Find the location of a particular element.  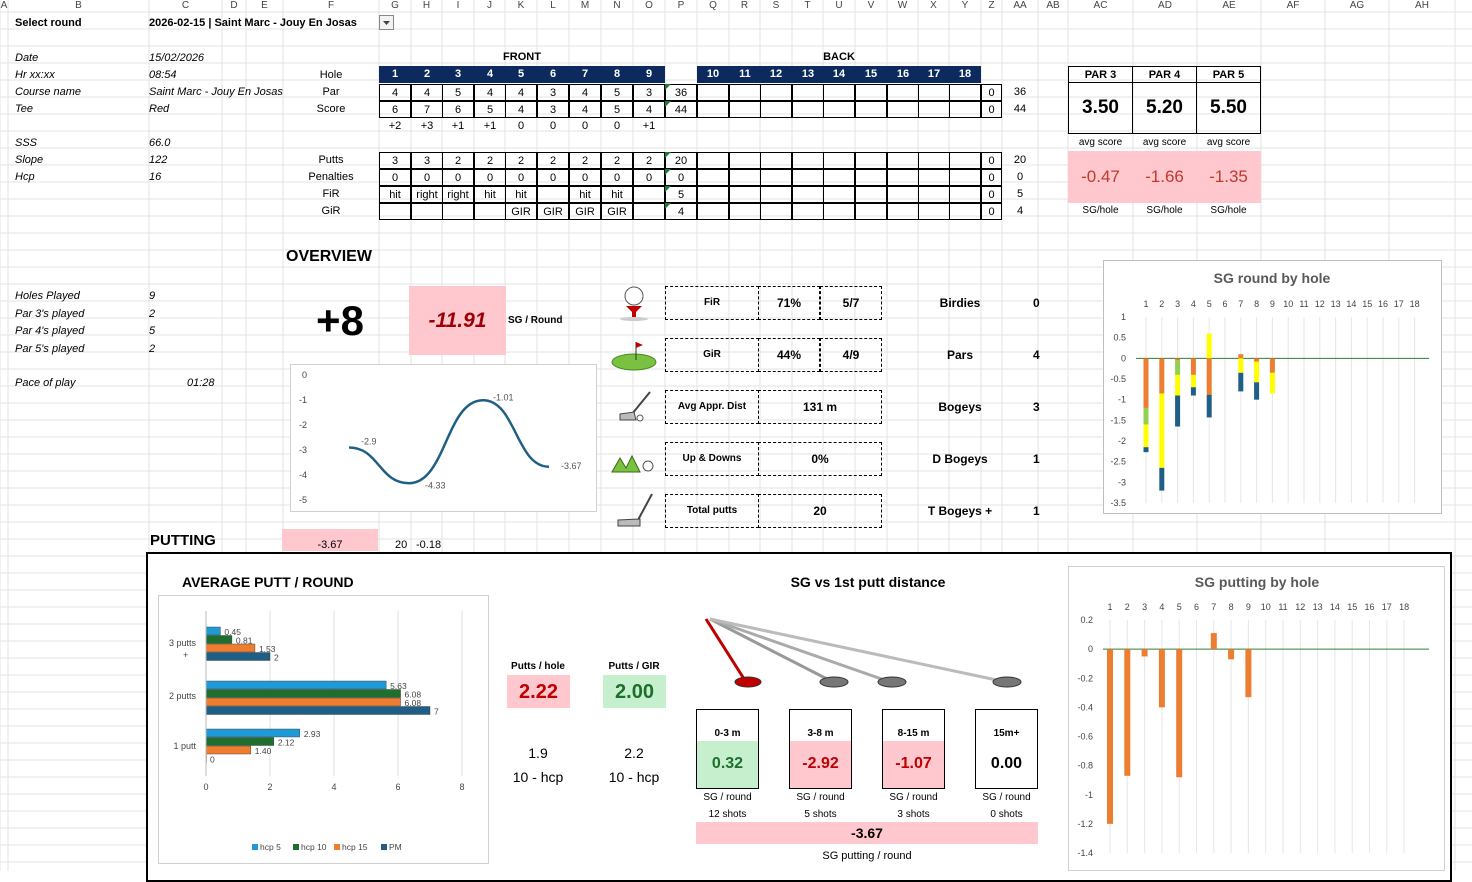

info-value: 15/02/2026 is located at coordinates (177, 58).